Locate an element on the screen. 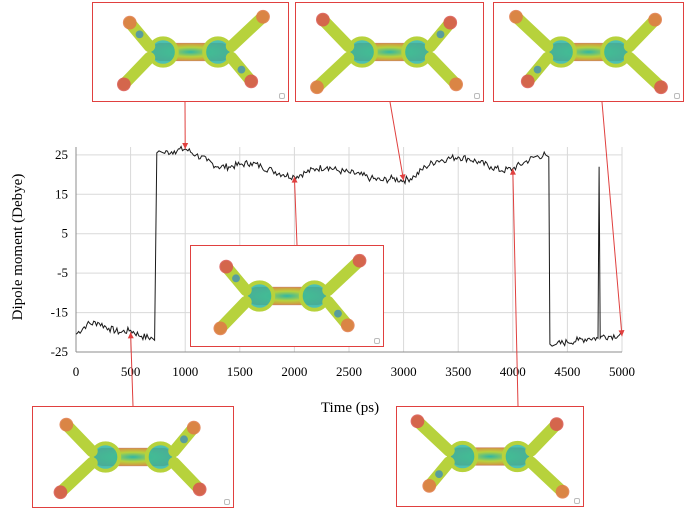 The height and width of the screenshot is (509, 685). molecule-inset-center is located at coordinates (287, 296).